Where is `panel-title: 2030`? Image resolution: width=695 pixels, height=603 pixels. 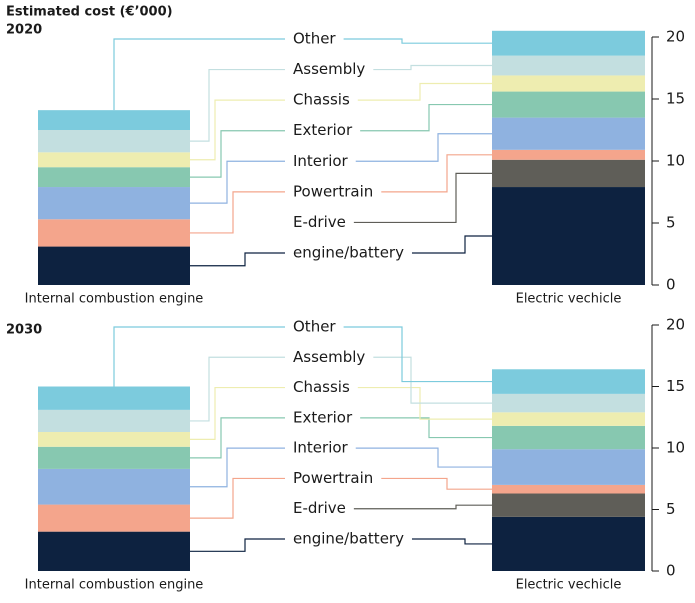 panel-title: 2030 is located at coordinates (24, 330).